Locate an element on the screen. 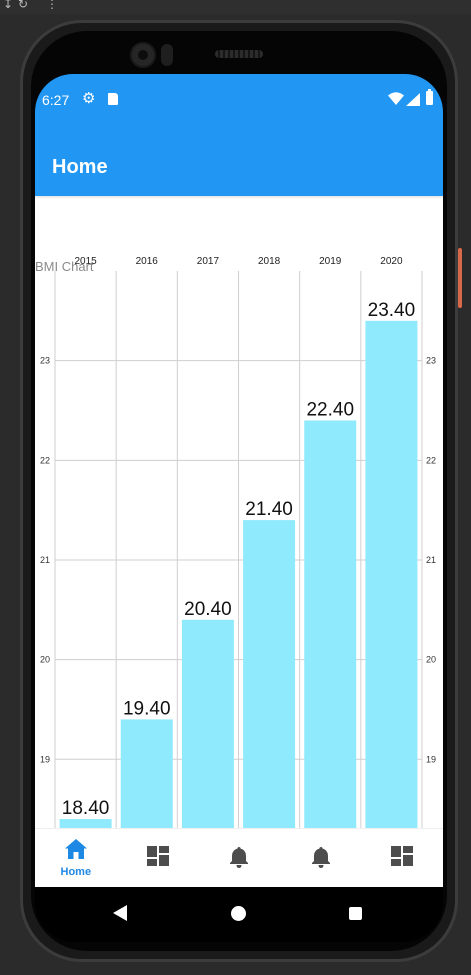 The height and width of the screenshot is (975, 471). x-tick-label: 2020 is located at coordinates (391, 261).